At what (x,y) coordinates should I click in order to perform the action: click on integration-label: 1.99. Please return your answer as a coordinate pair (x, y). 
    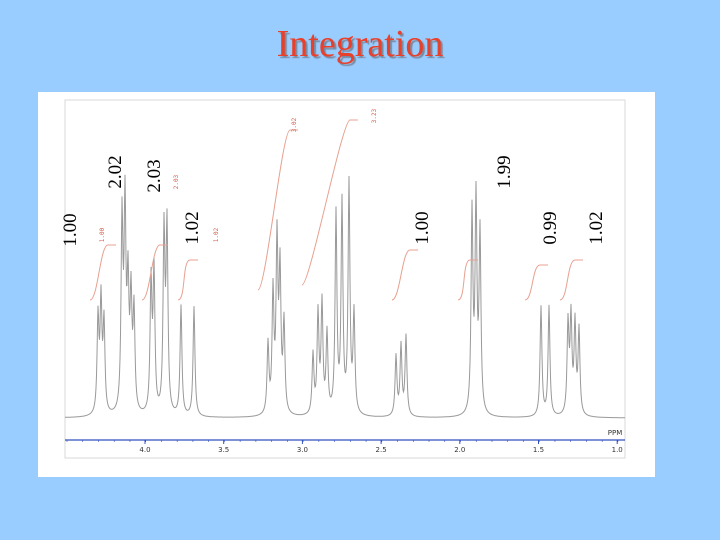
    Looking at the image, I should click on (504, 171).